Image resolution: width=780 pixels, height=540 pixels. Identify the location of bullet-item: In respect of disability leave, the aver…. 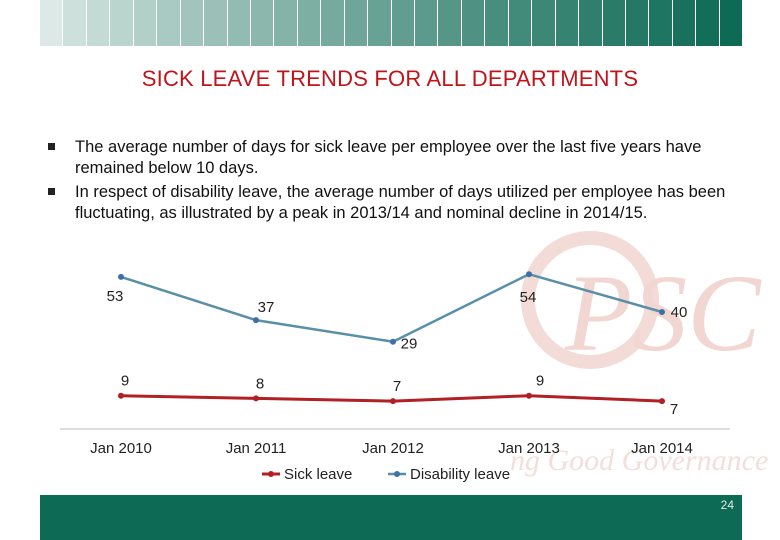
(398, 203).